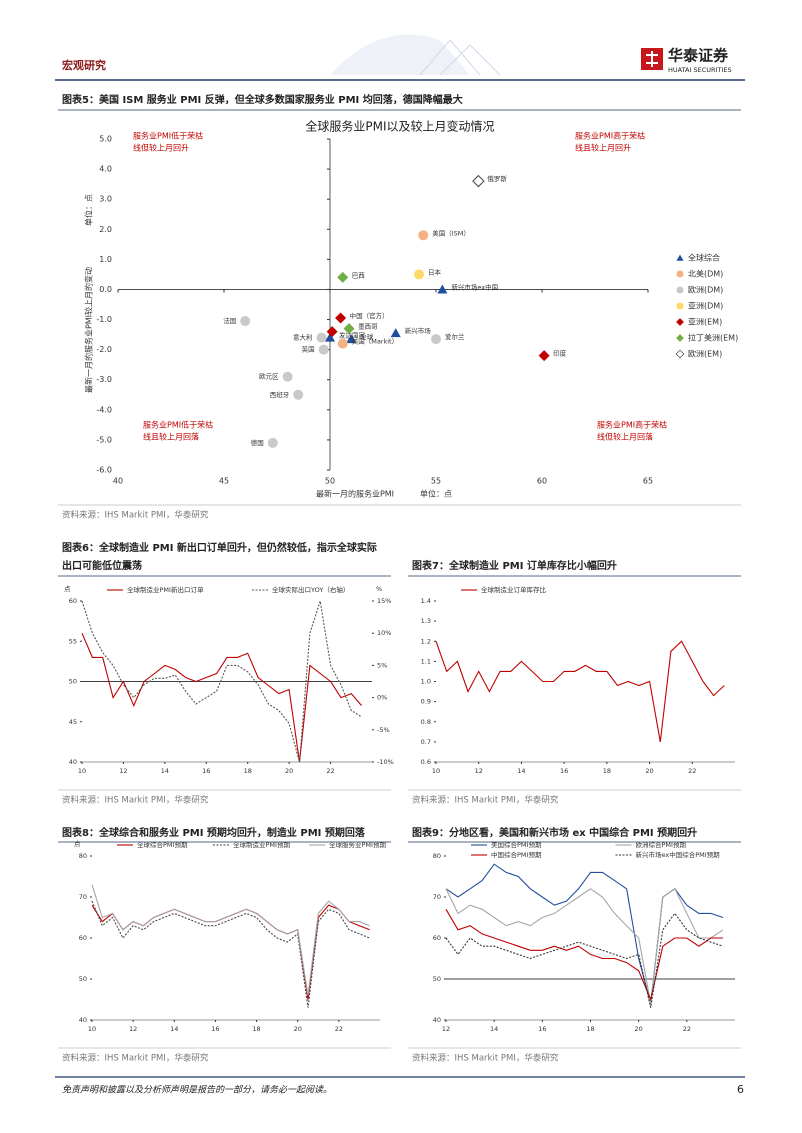 This screenshot has height=1133, width=802. What do you see at coordinates (89, 330) in the screenshot?
I see `y-axis-label: 最新一月的服务业PMI较上月的变动` at bounding box center [89, 330].